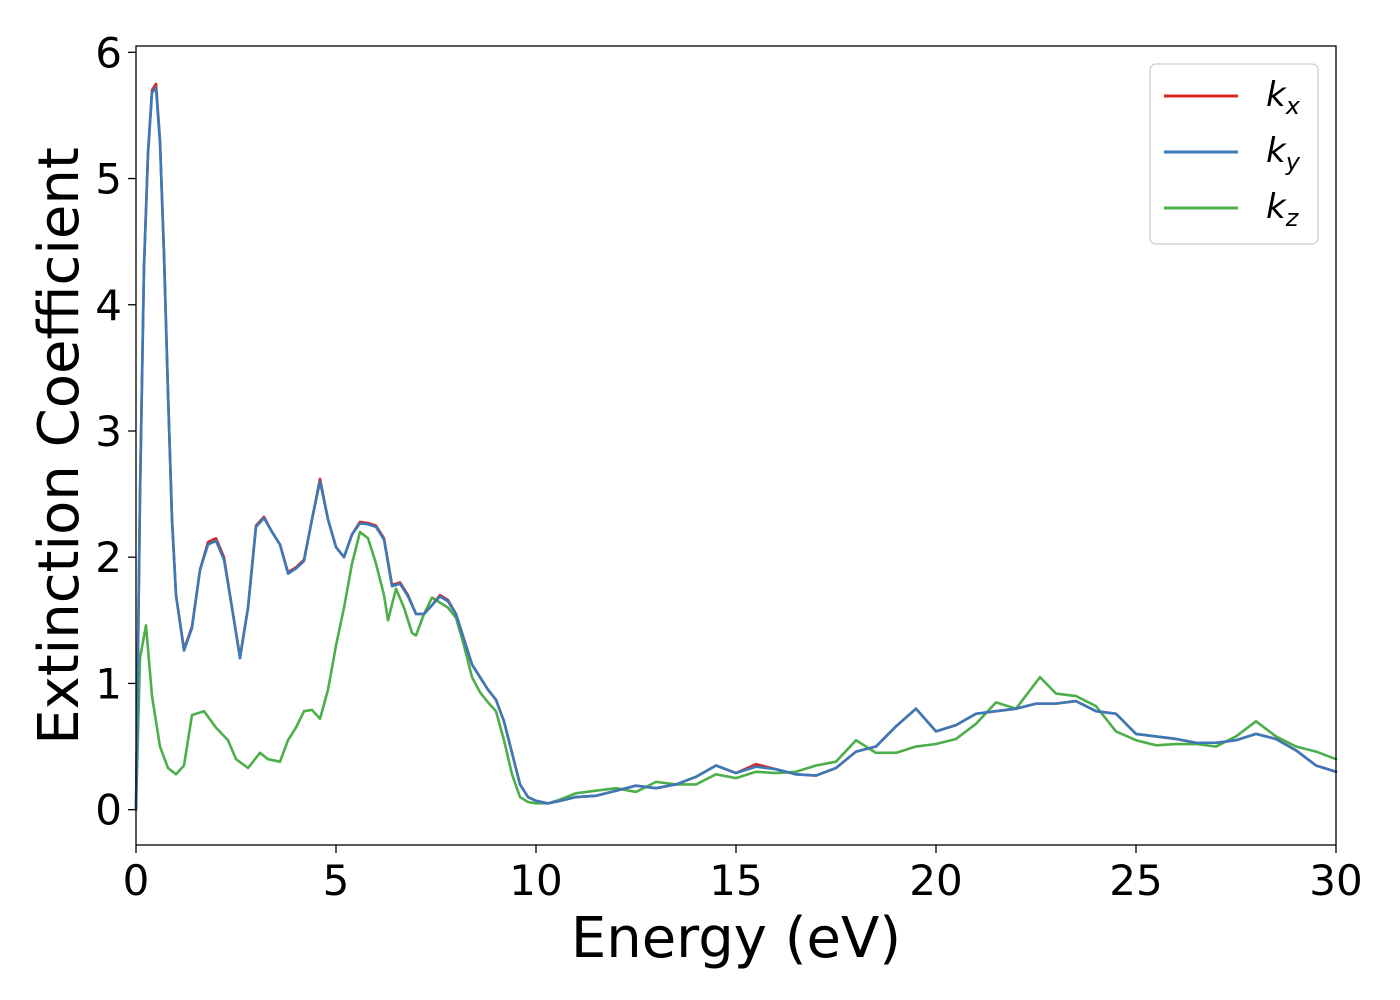 This screenshot has width=1400, height=1000. Describe the element at coordinates (108, 305) in the screenshot. I see `y-tick-label: 4` at that location.